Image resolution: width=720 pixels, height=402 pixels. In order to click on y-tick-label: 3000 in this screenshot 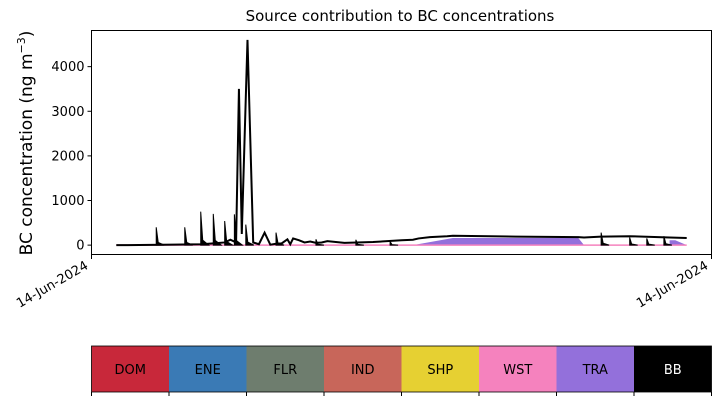, I will do `click(67, 112)`.